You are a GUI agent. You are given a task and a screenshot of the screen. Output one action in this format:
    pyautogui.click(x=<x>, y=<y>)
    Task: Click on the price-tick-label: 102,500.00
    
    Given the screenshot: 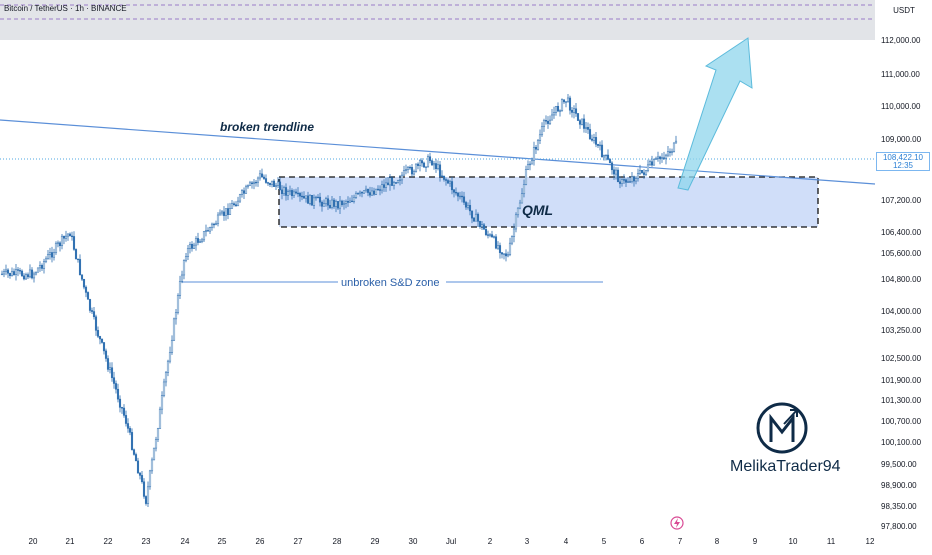 What is the action you would take?
    pyautogui.click(x=901, y=358)
    